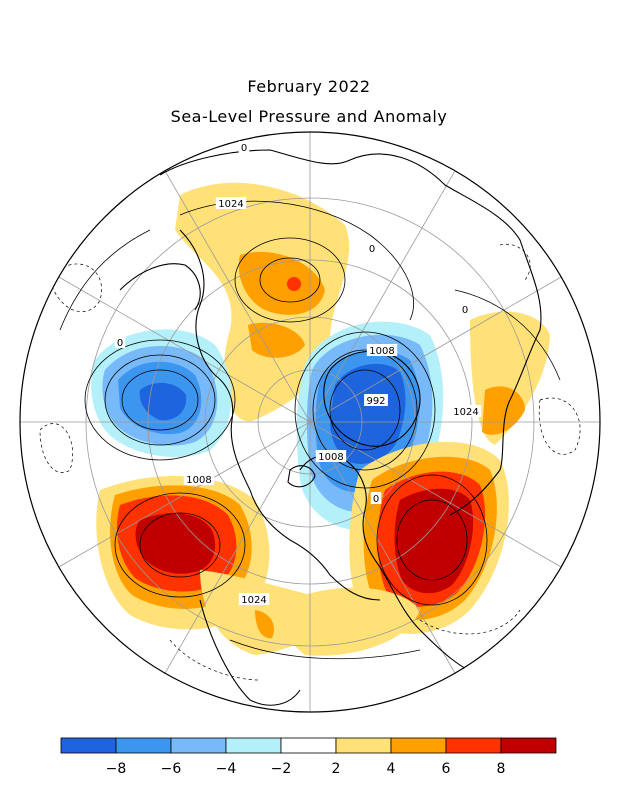  Describe the element at coordinates (160, 287) in the screenshot. I see `alaska-coast` at that location.